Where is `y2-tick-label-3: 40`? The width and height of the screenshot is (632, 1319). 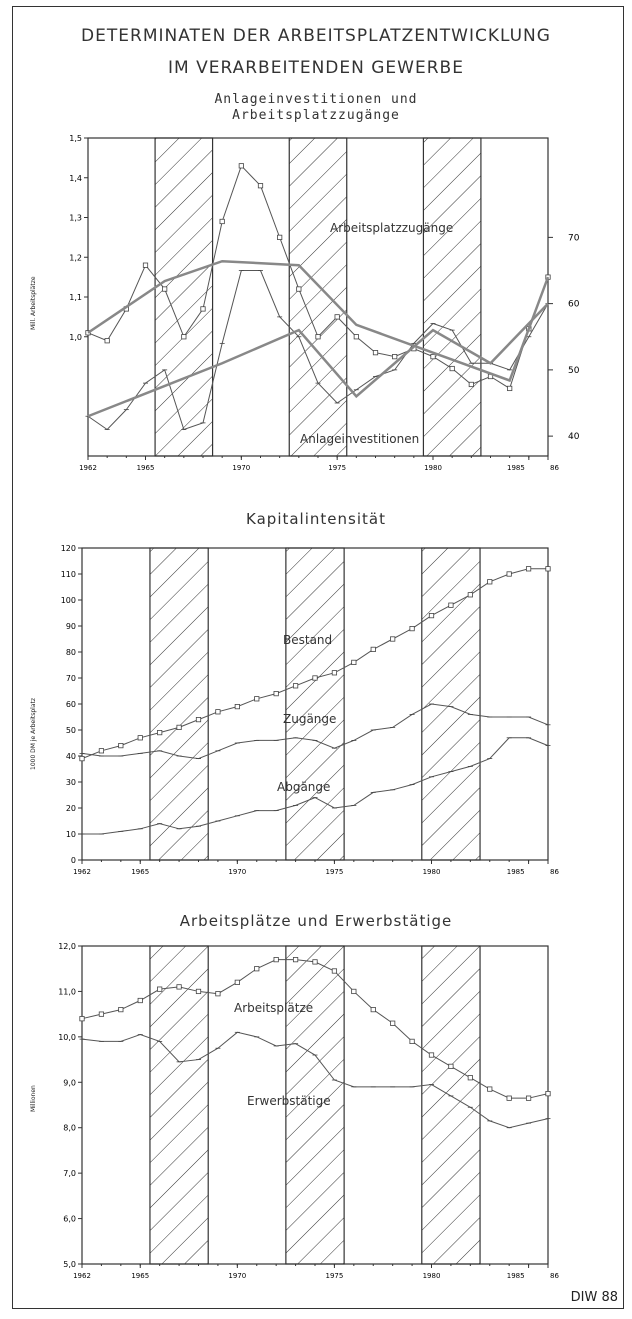 y2-tick-label-3: 40 is located at coordinates (574, 437).